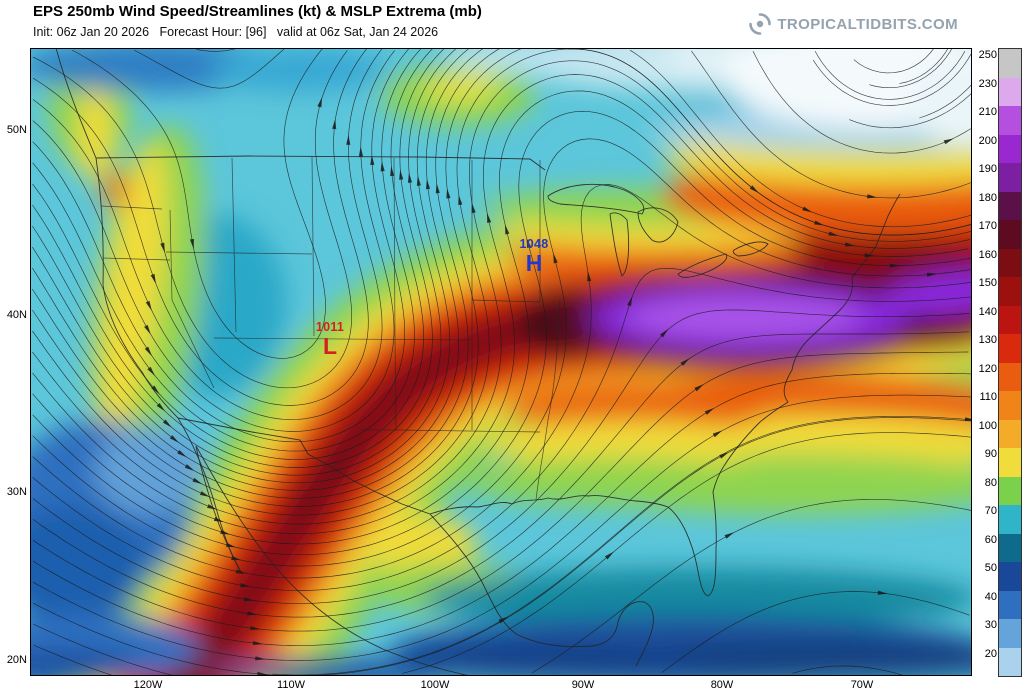 The height and width of the screenshot is (696, 1024). I want to click on coastline-mexico-pacific, so click(331, 560).